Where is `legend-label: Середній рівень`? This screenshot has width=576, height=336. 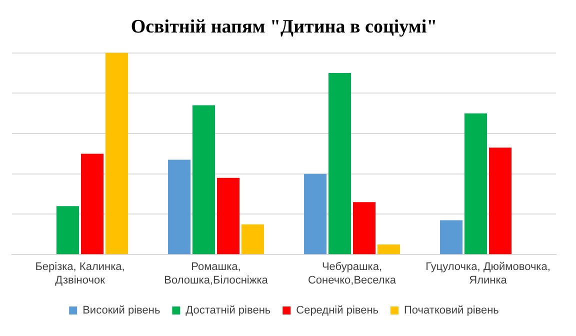 legend-label: Середній рівень is located at coordinates (337, 310).